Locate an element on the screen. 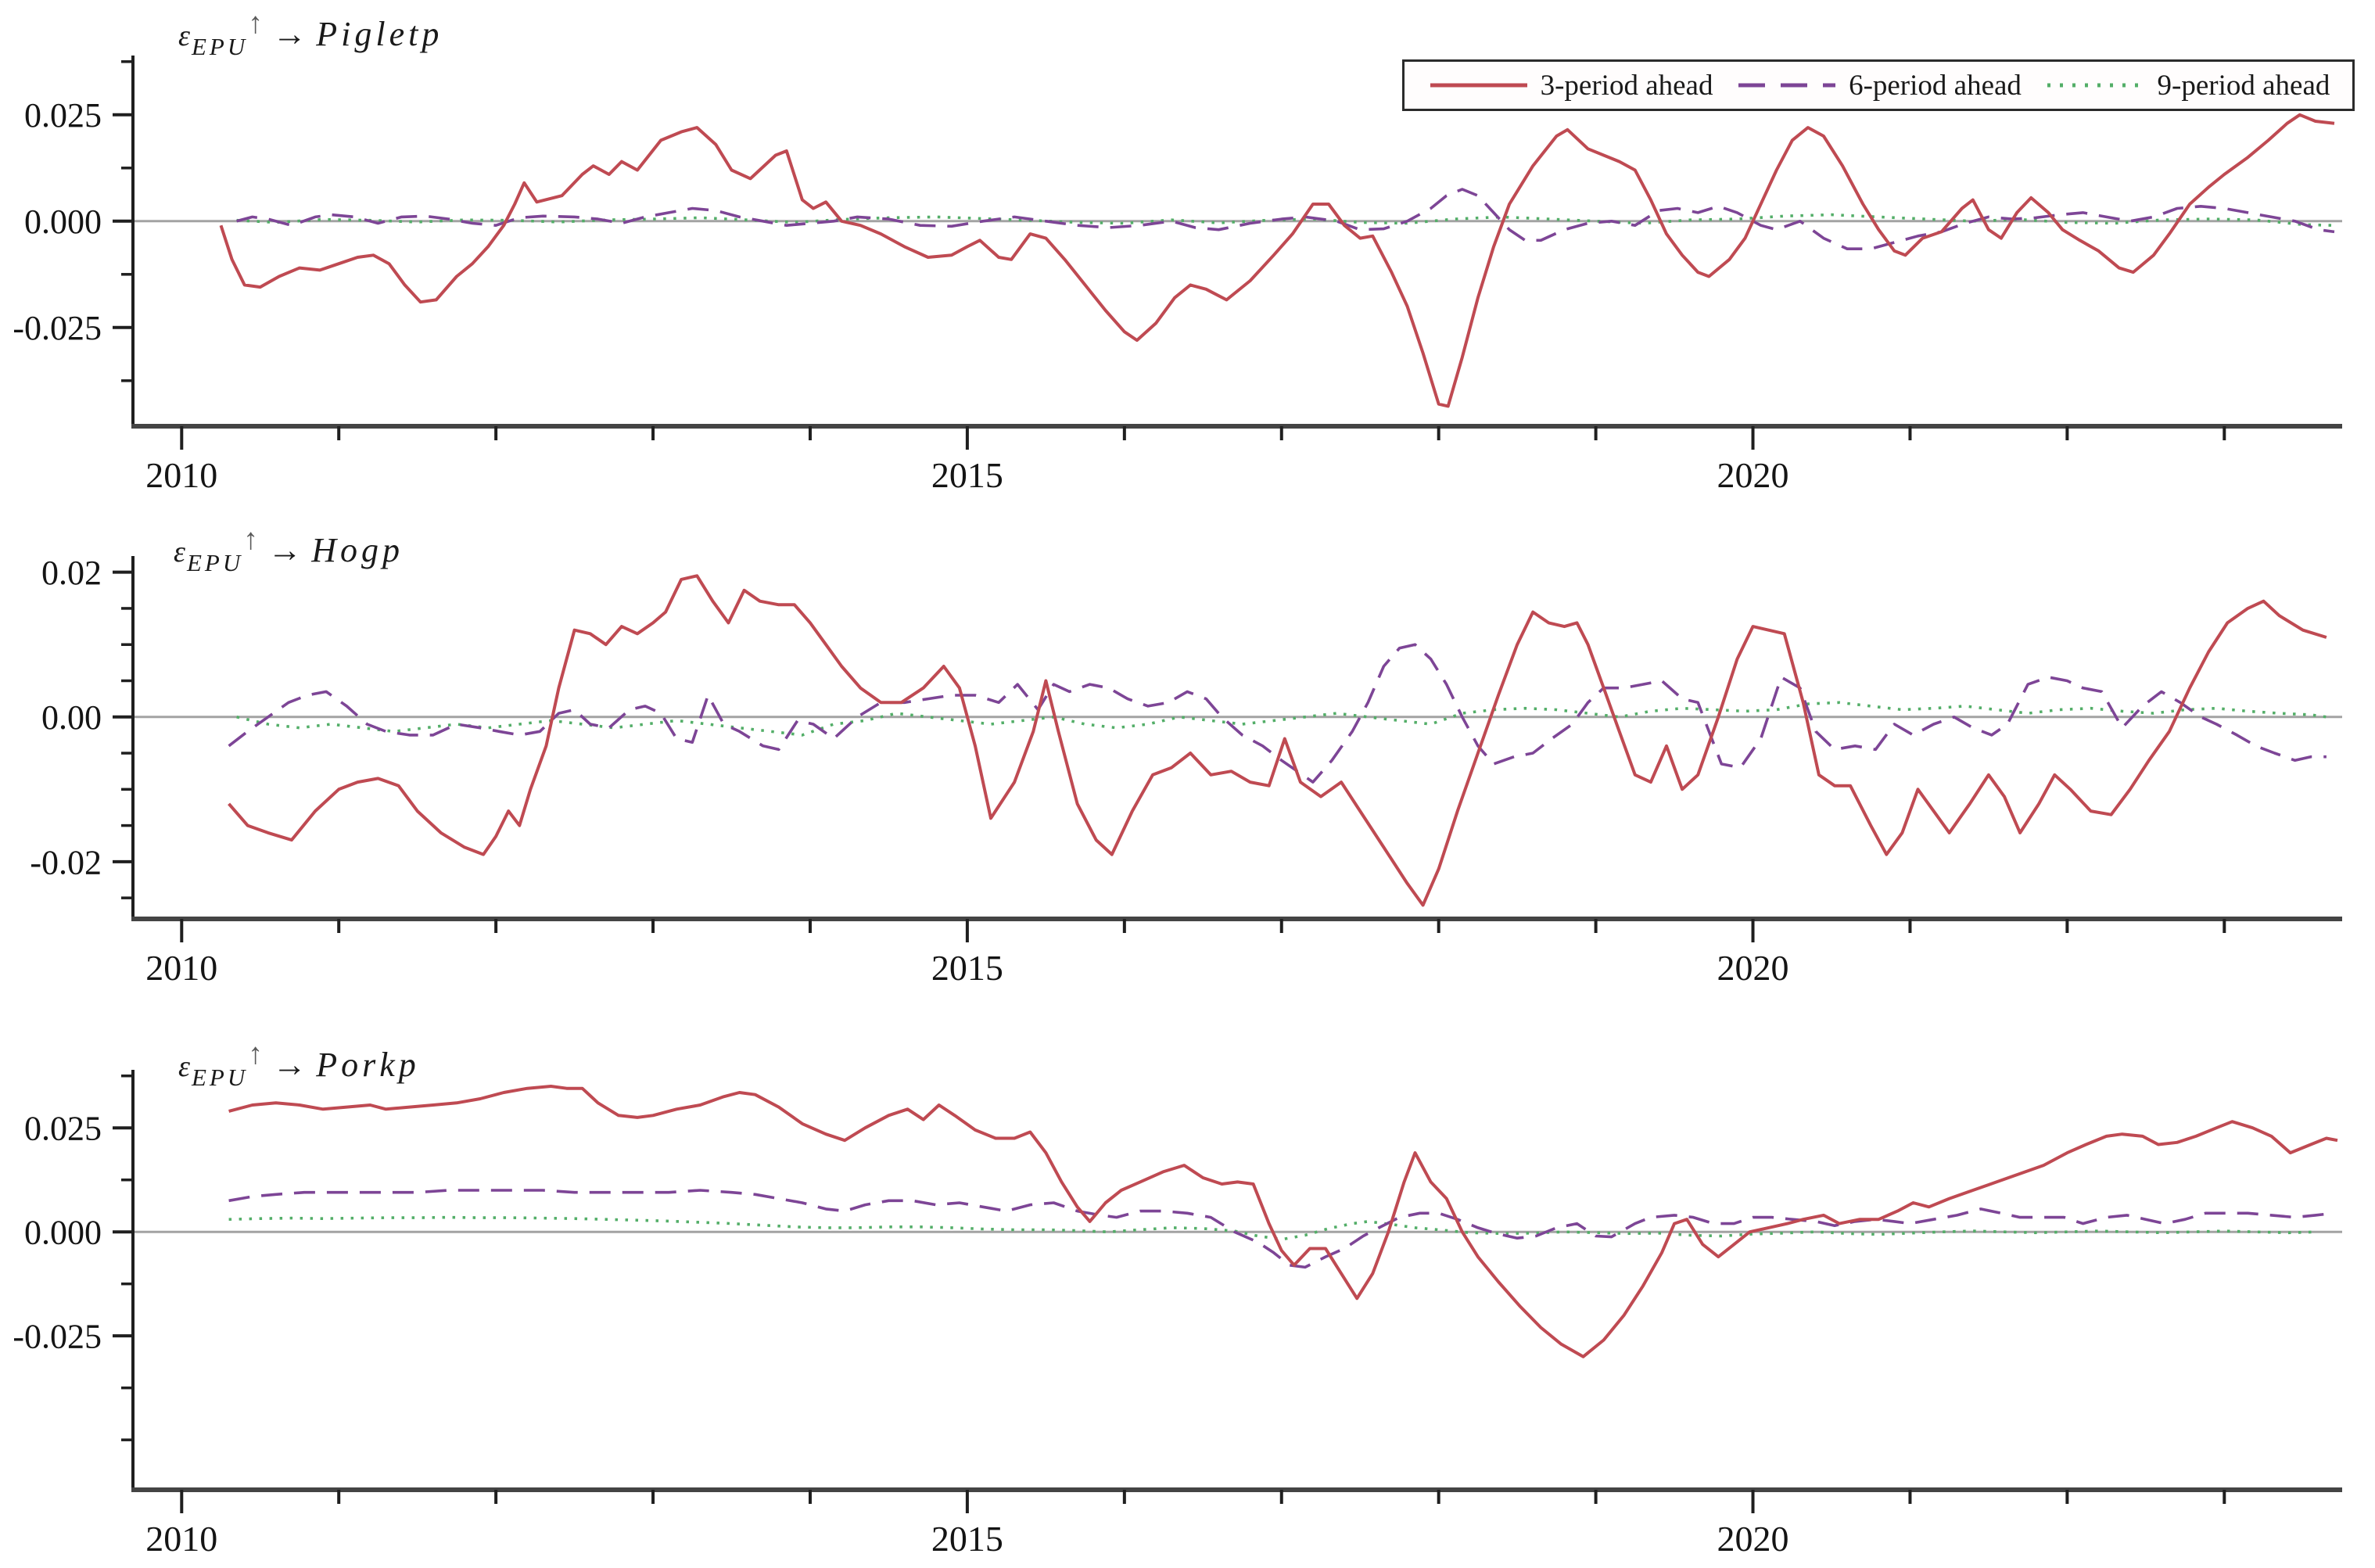 The width and height of the screenshot is (2375, 1568). legend-item-3-period: 3-period ahead is located at coordinates (1570, 85).